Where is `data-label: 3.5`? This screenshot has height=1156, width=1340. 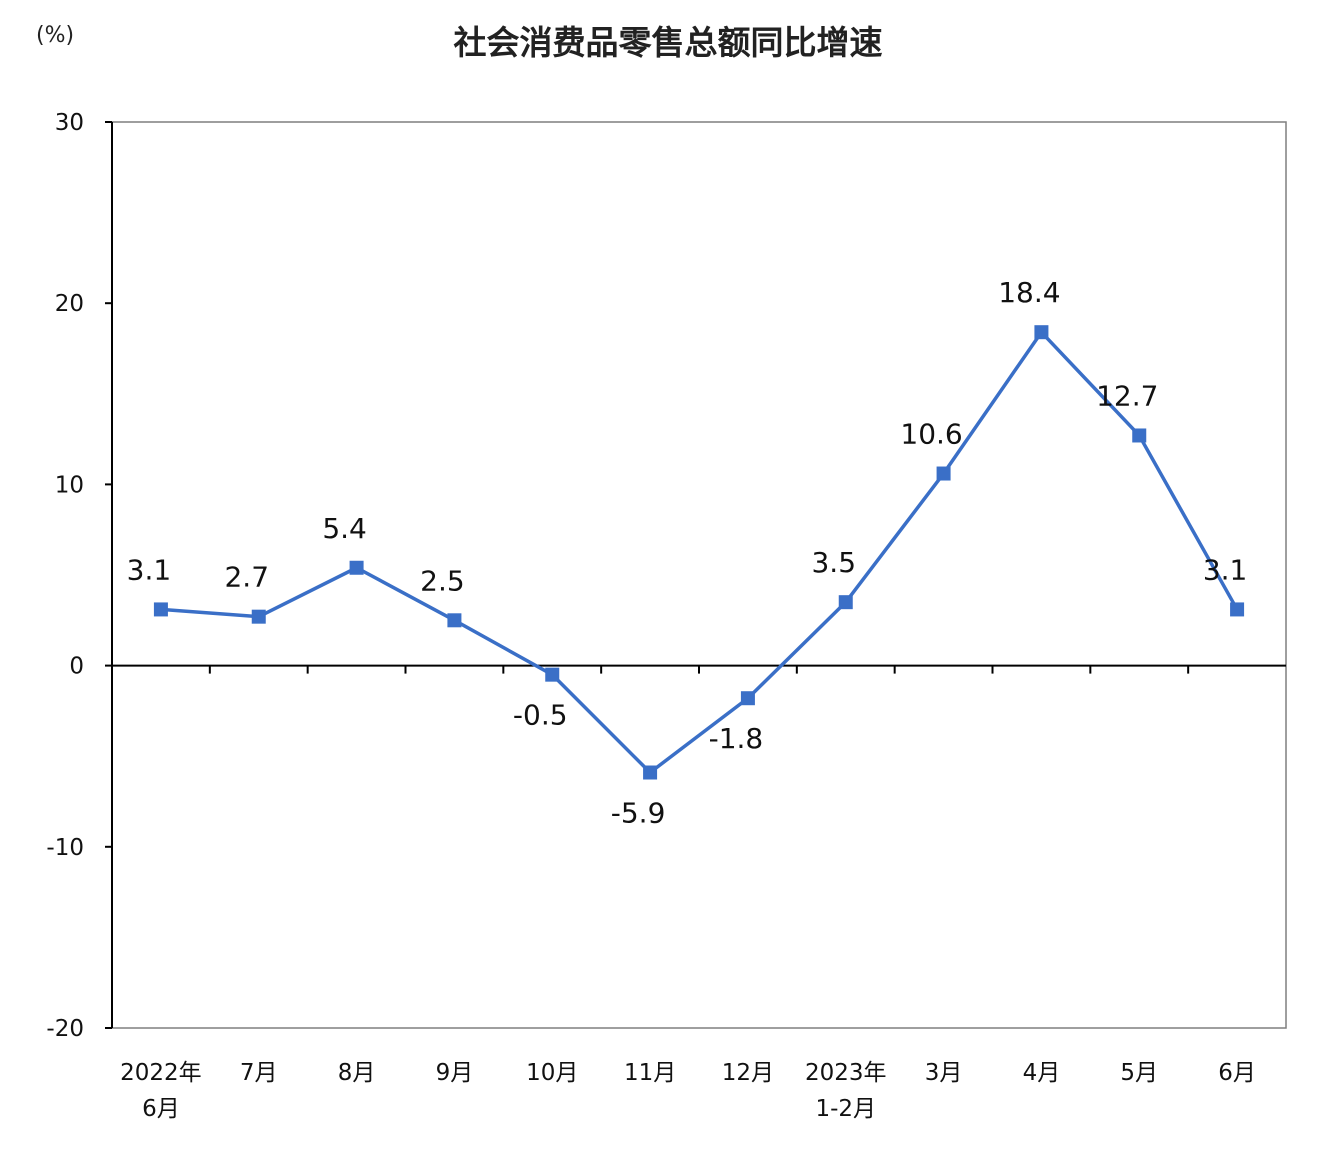
data-label: 3.5 is located at coordinates (833, 562).